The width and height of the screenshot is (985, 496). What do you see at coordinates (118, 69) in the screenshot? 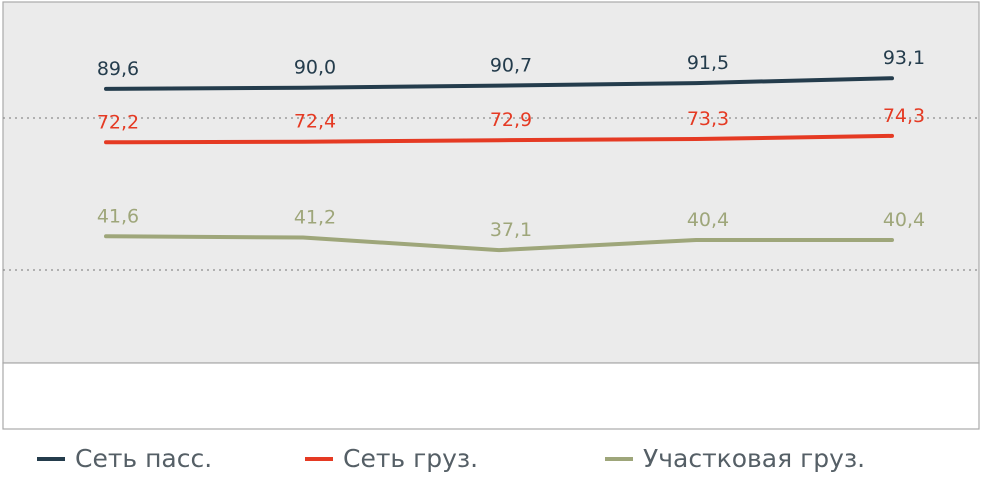
I see `data-label-0-0: 89,6` at bounding box center [118, 69].